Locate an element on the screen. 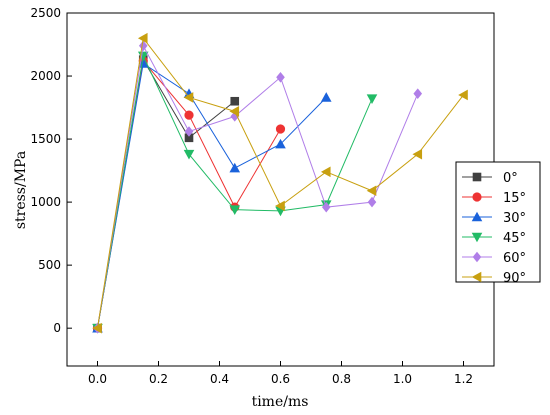 This screenshot has width=550, height=415. x-tick-label: 1.2 is located at coordinates (463, 379).